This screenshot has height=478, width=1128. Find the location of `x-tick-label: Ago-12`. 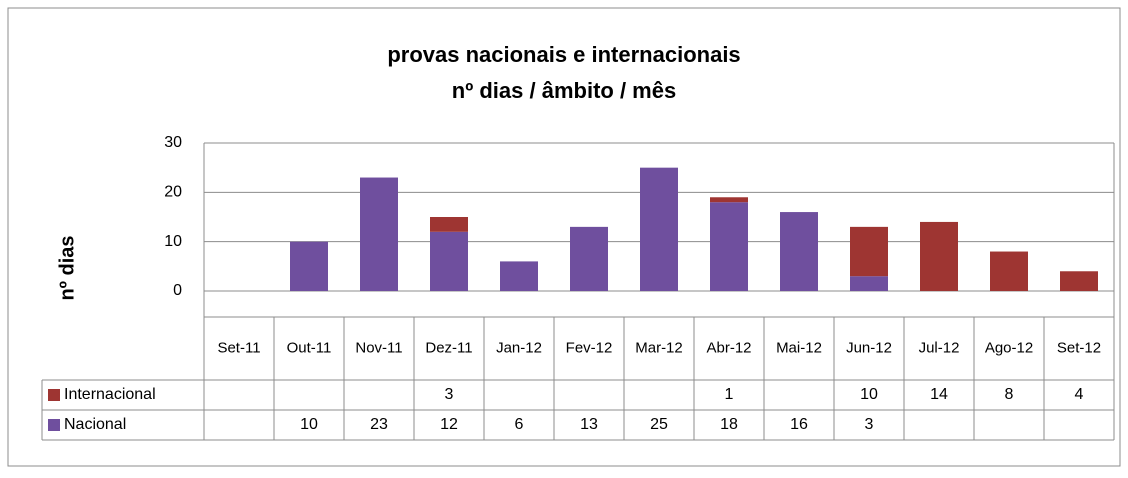

x-tick-label: Ago-12 is located at coordinates (1009, 347).